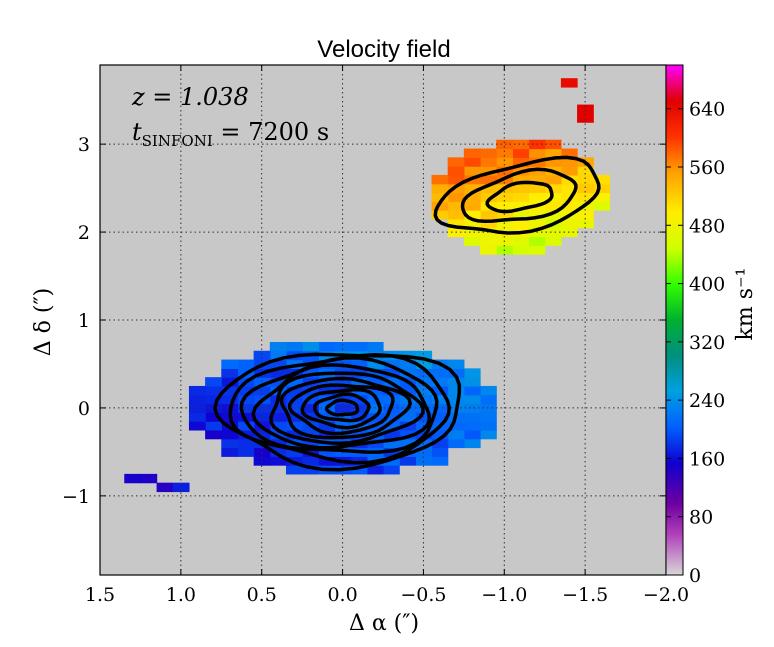 Image resolution: width=774 pixels, height=647 pixels. I want to click on colorbar-tick-label: 400, so click(707, 285).